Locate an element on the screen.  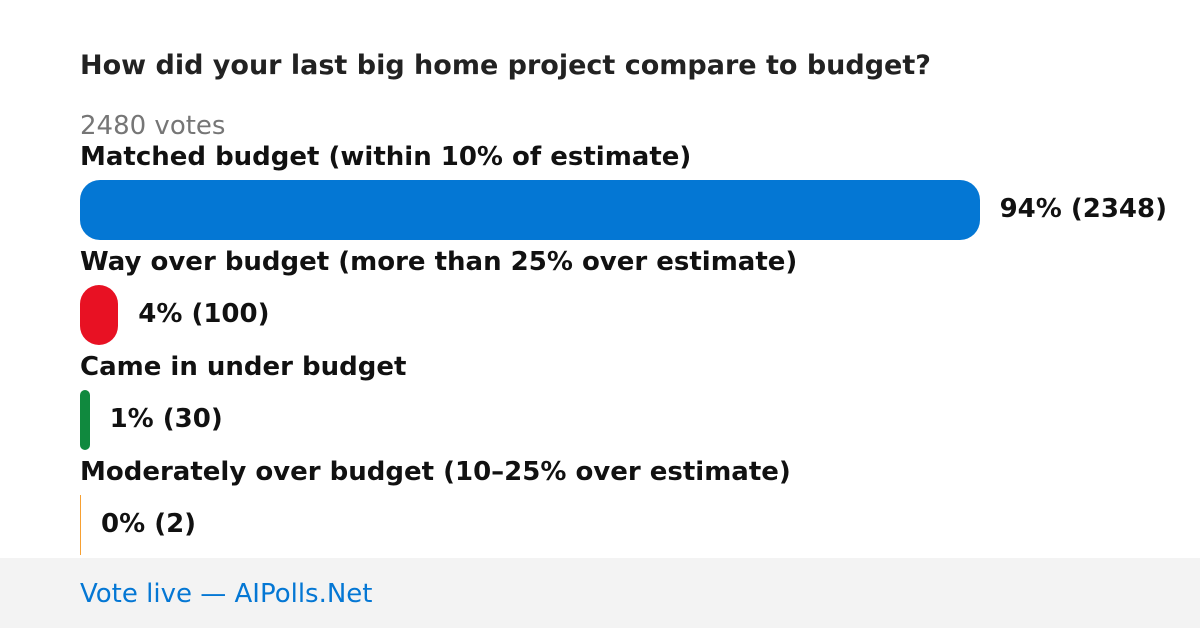
value-label: 4% (100) is located at coordinates (204, 314).